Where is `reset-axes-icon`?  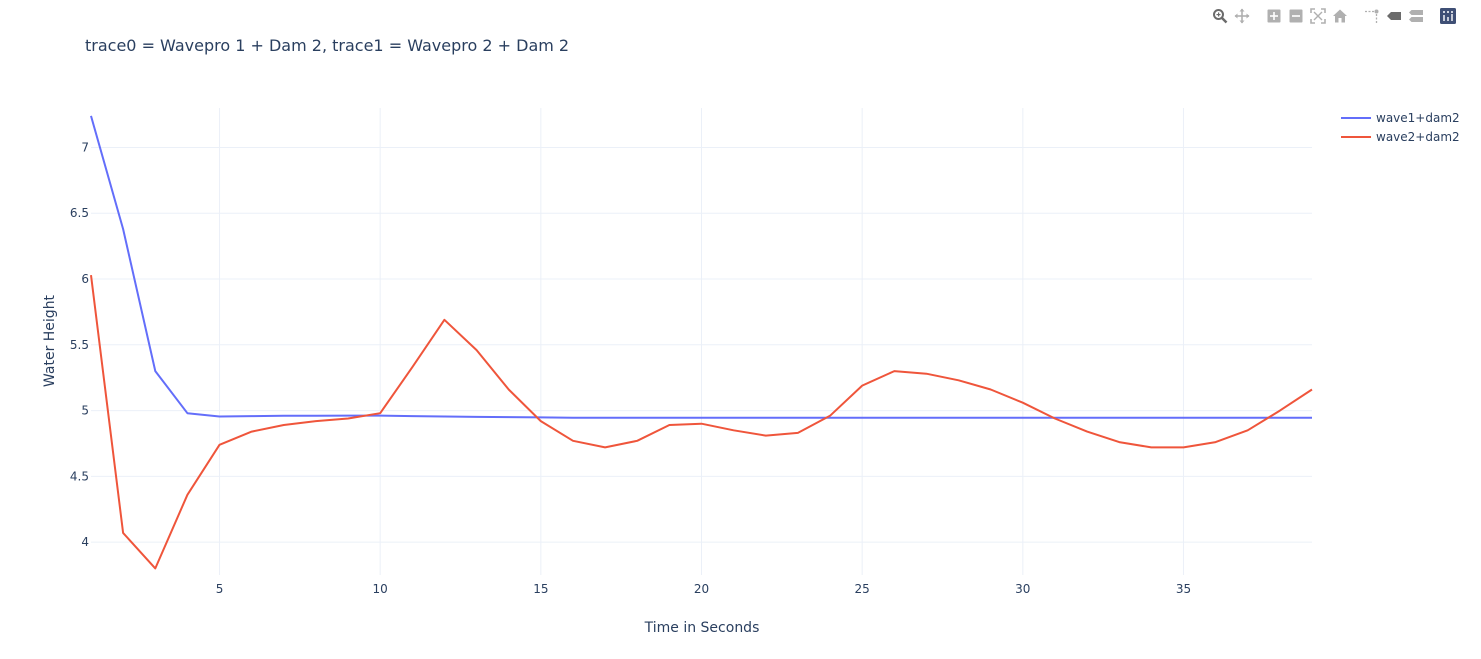
reset-axes-icon is located at coordinates (1340, 16).